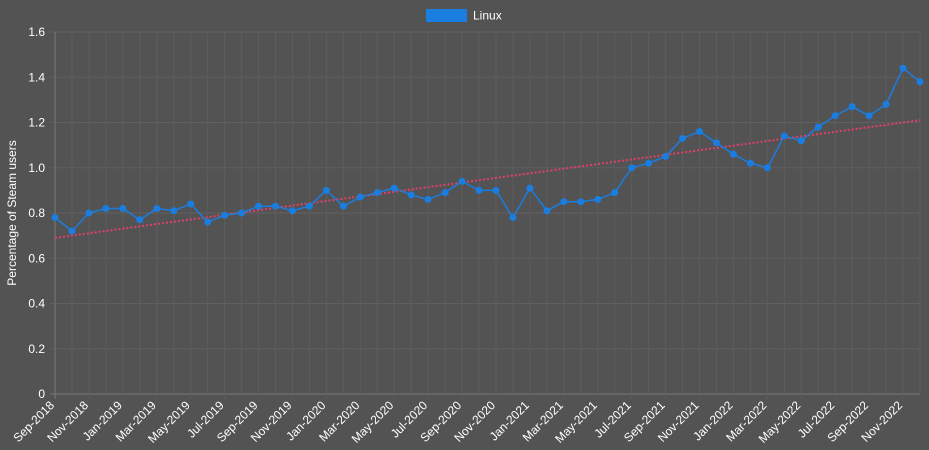 This screenshot has width=929, height=450. I want to click on y-tick-label: 0.4, so click(36, 304).